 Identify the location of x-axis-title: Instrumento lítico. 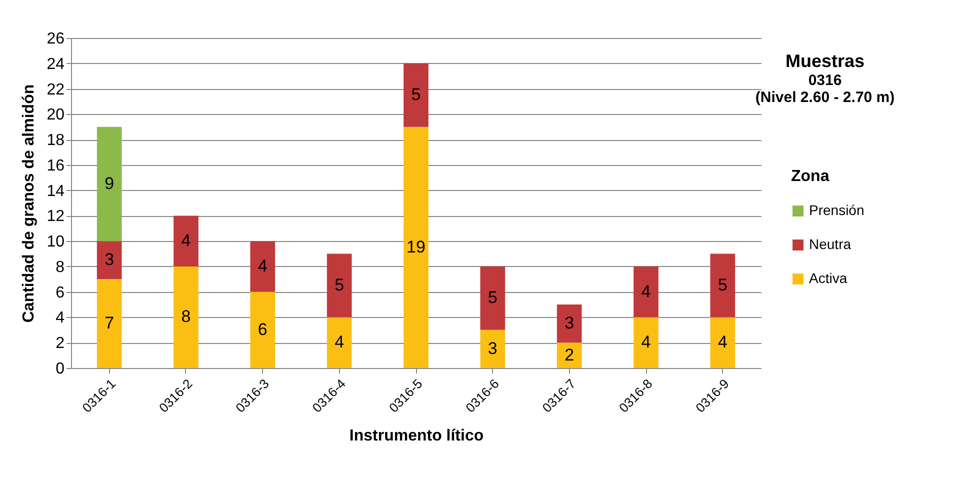
(416, 435).